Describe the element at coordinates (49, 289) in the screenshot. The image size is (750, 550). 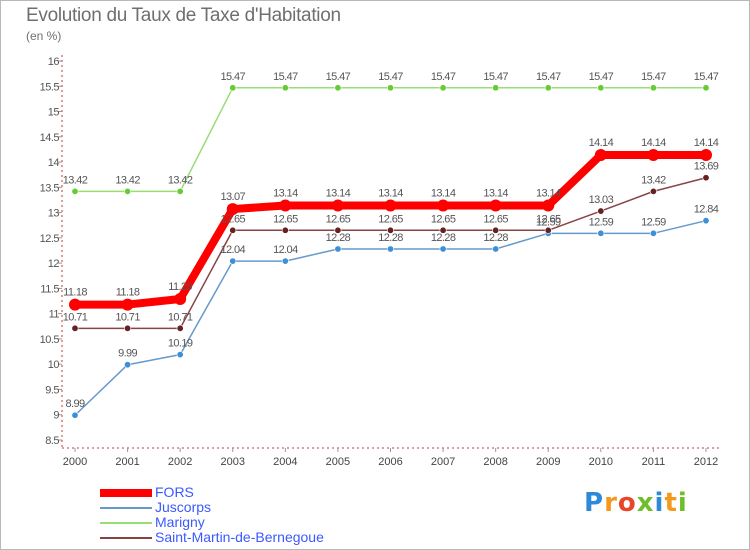
I see `y-tick-label: 11.5` at that location.